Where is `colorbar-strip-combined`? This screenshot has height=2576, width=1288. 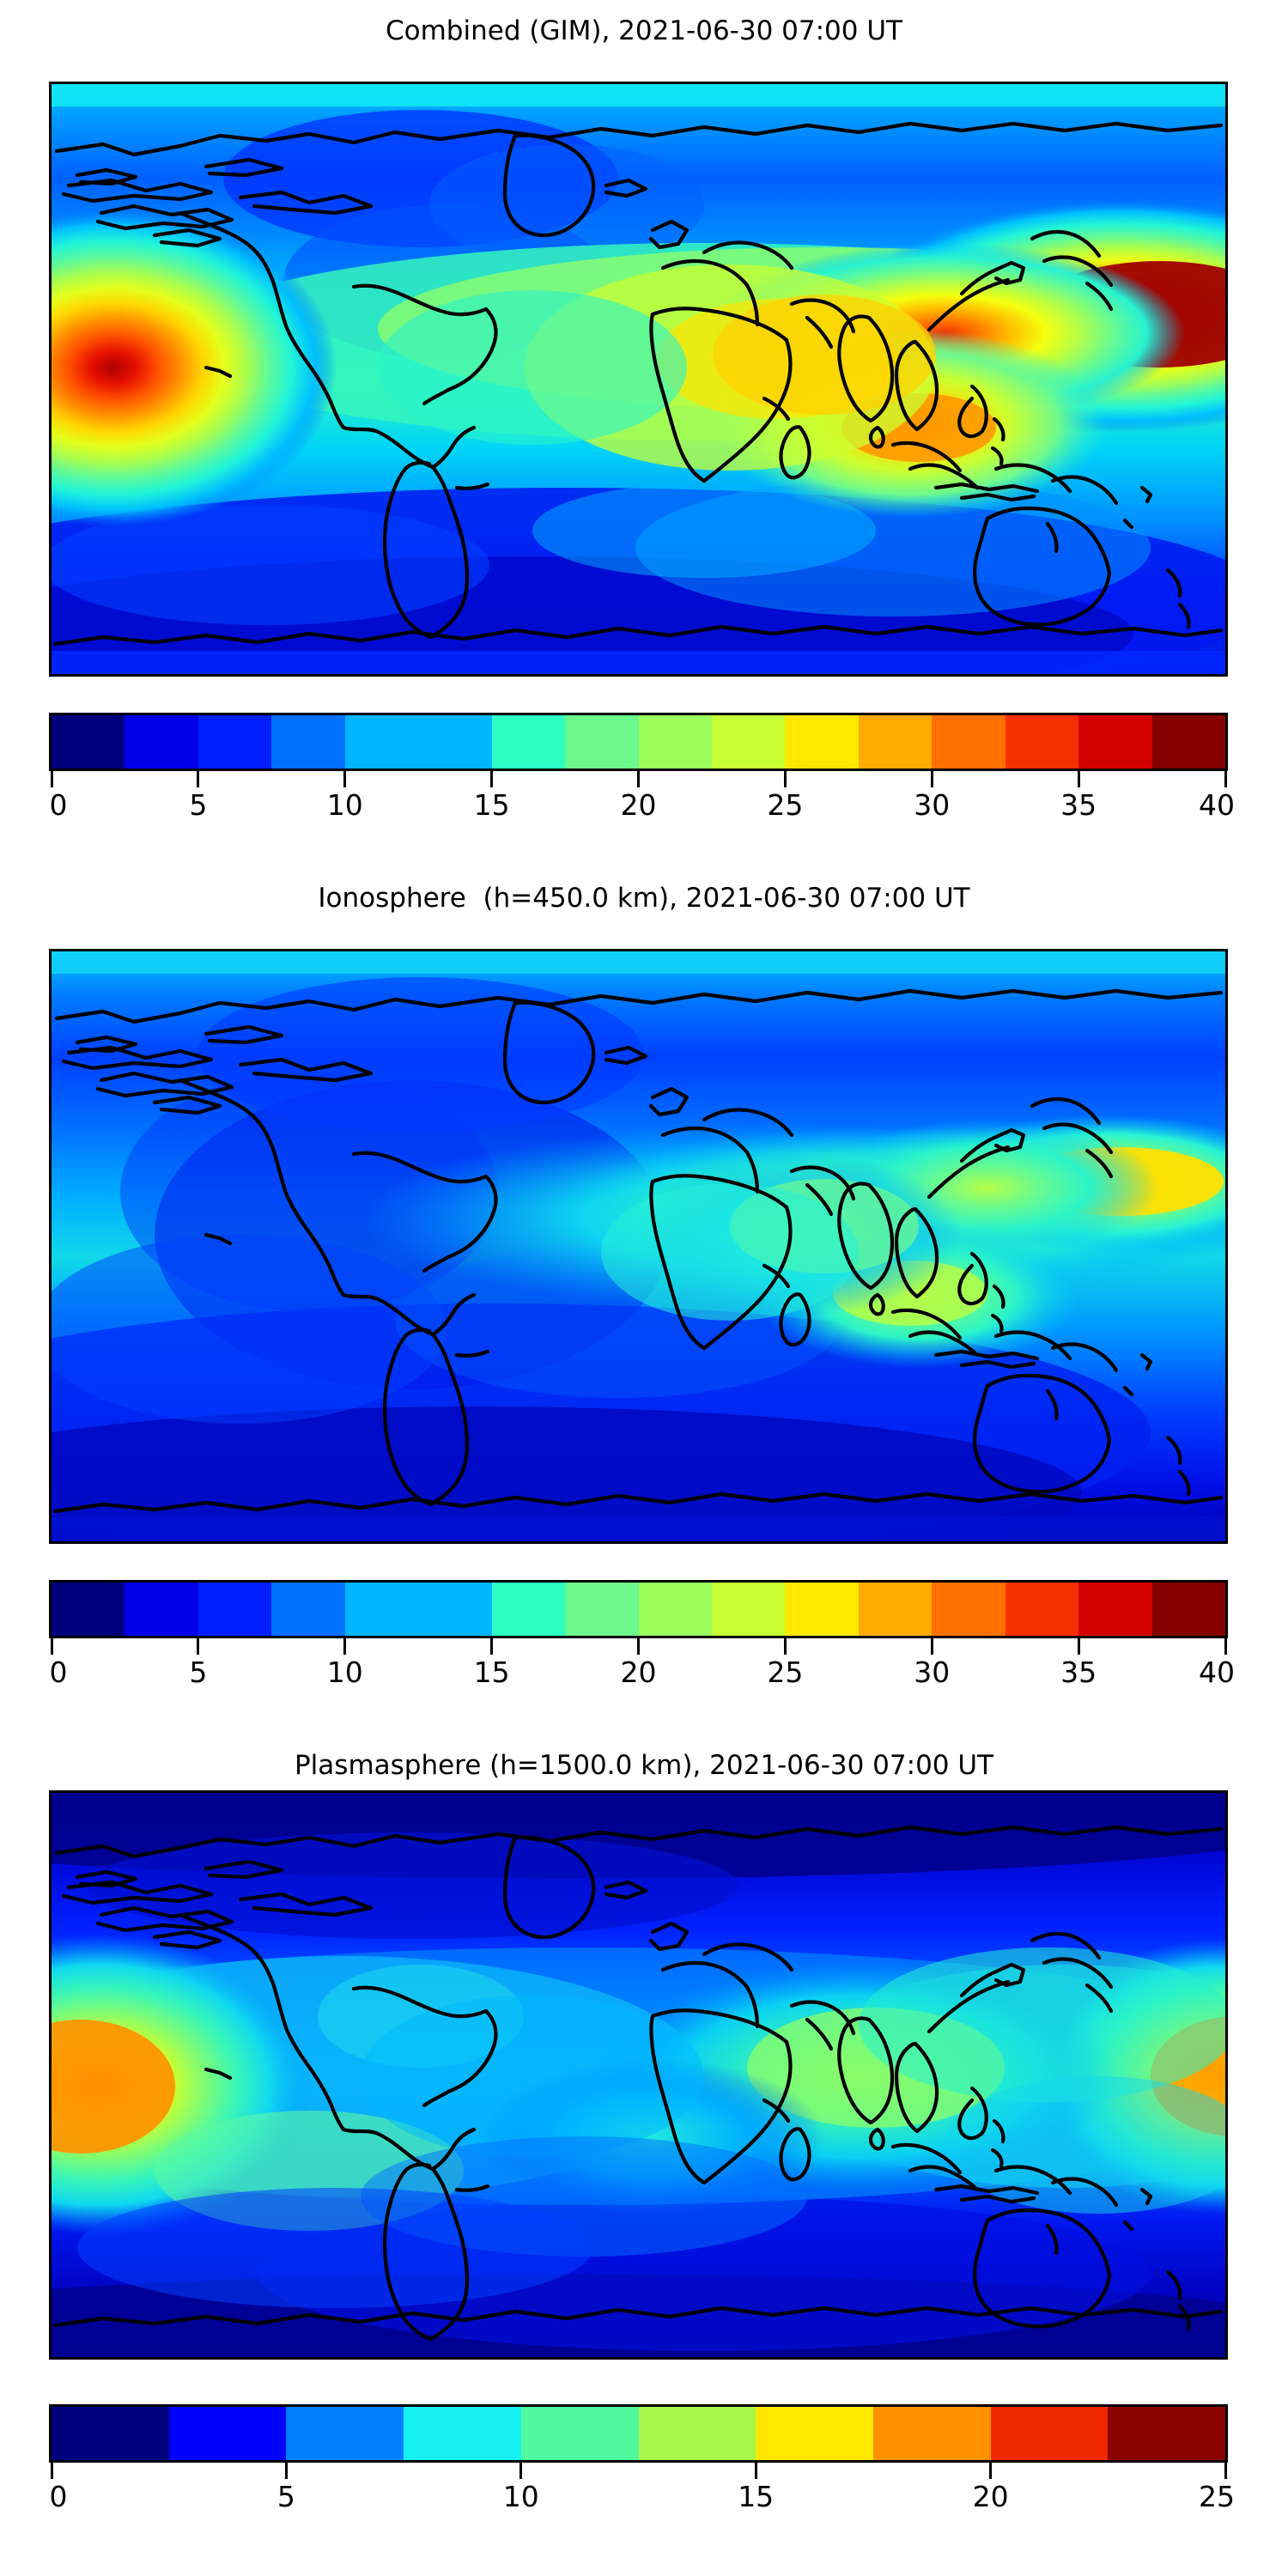 colorbar-strip-combined is located at coordinates (638, 742).